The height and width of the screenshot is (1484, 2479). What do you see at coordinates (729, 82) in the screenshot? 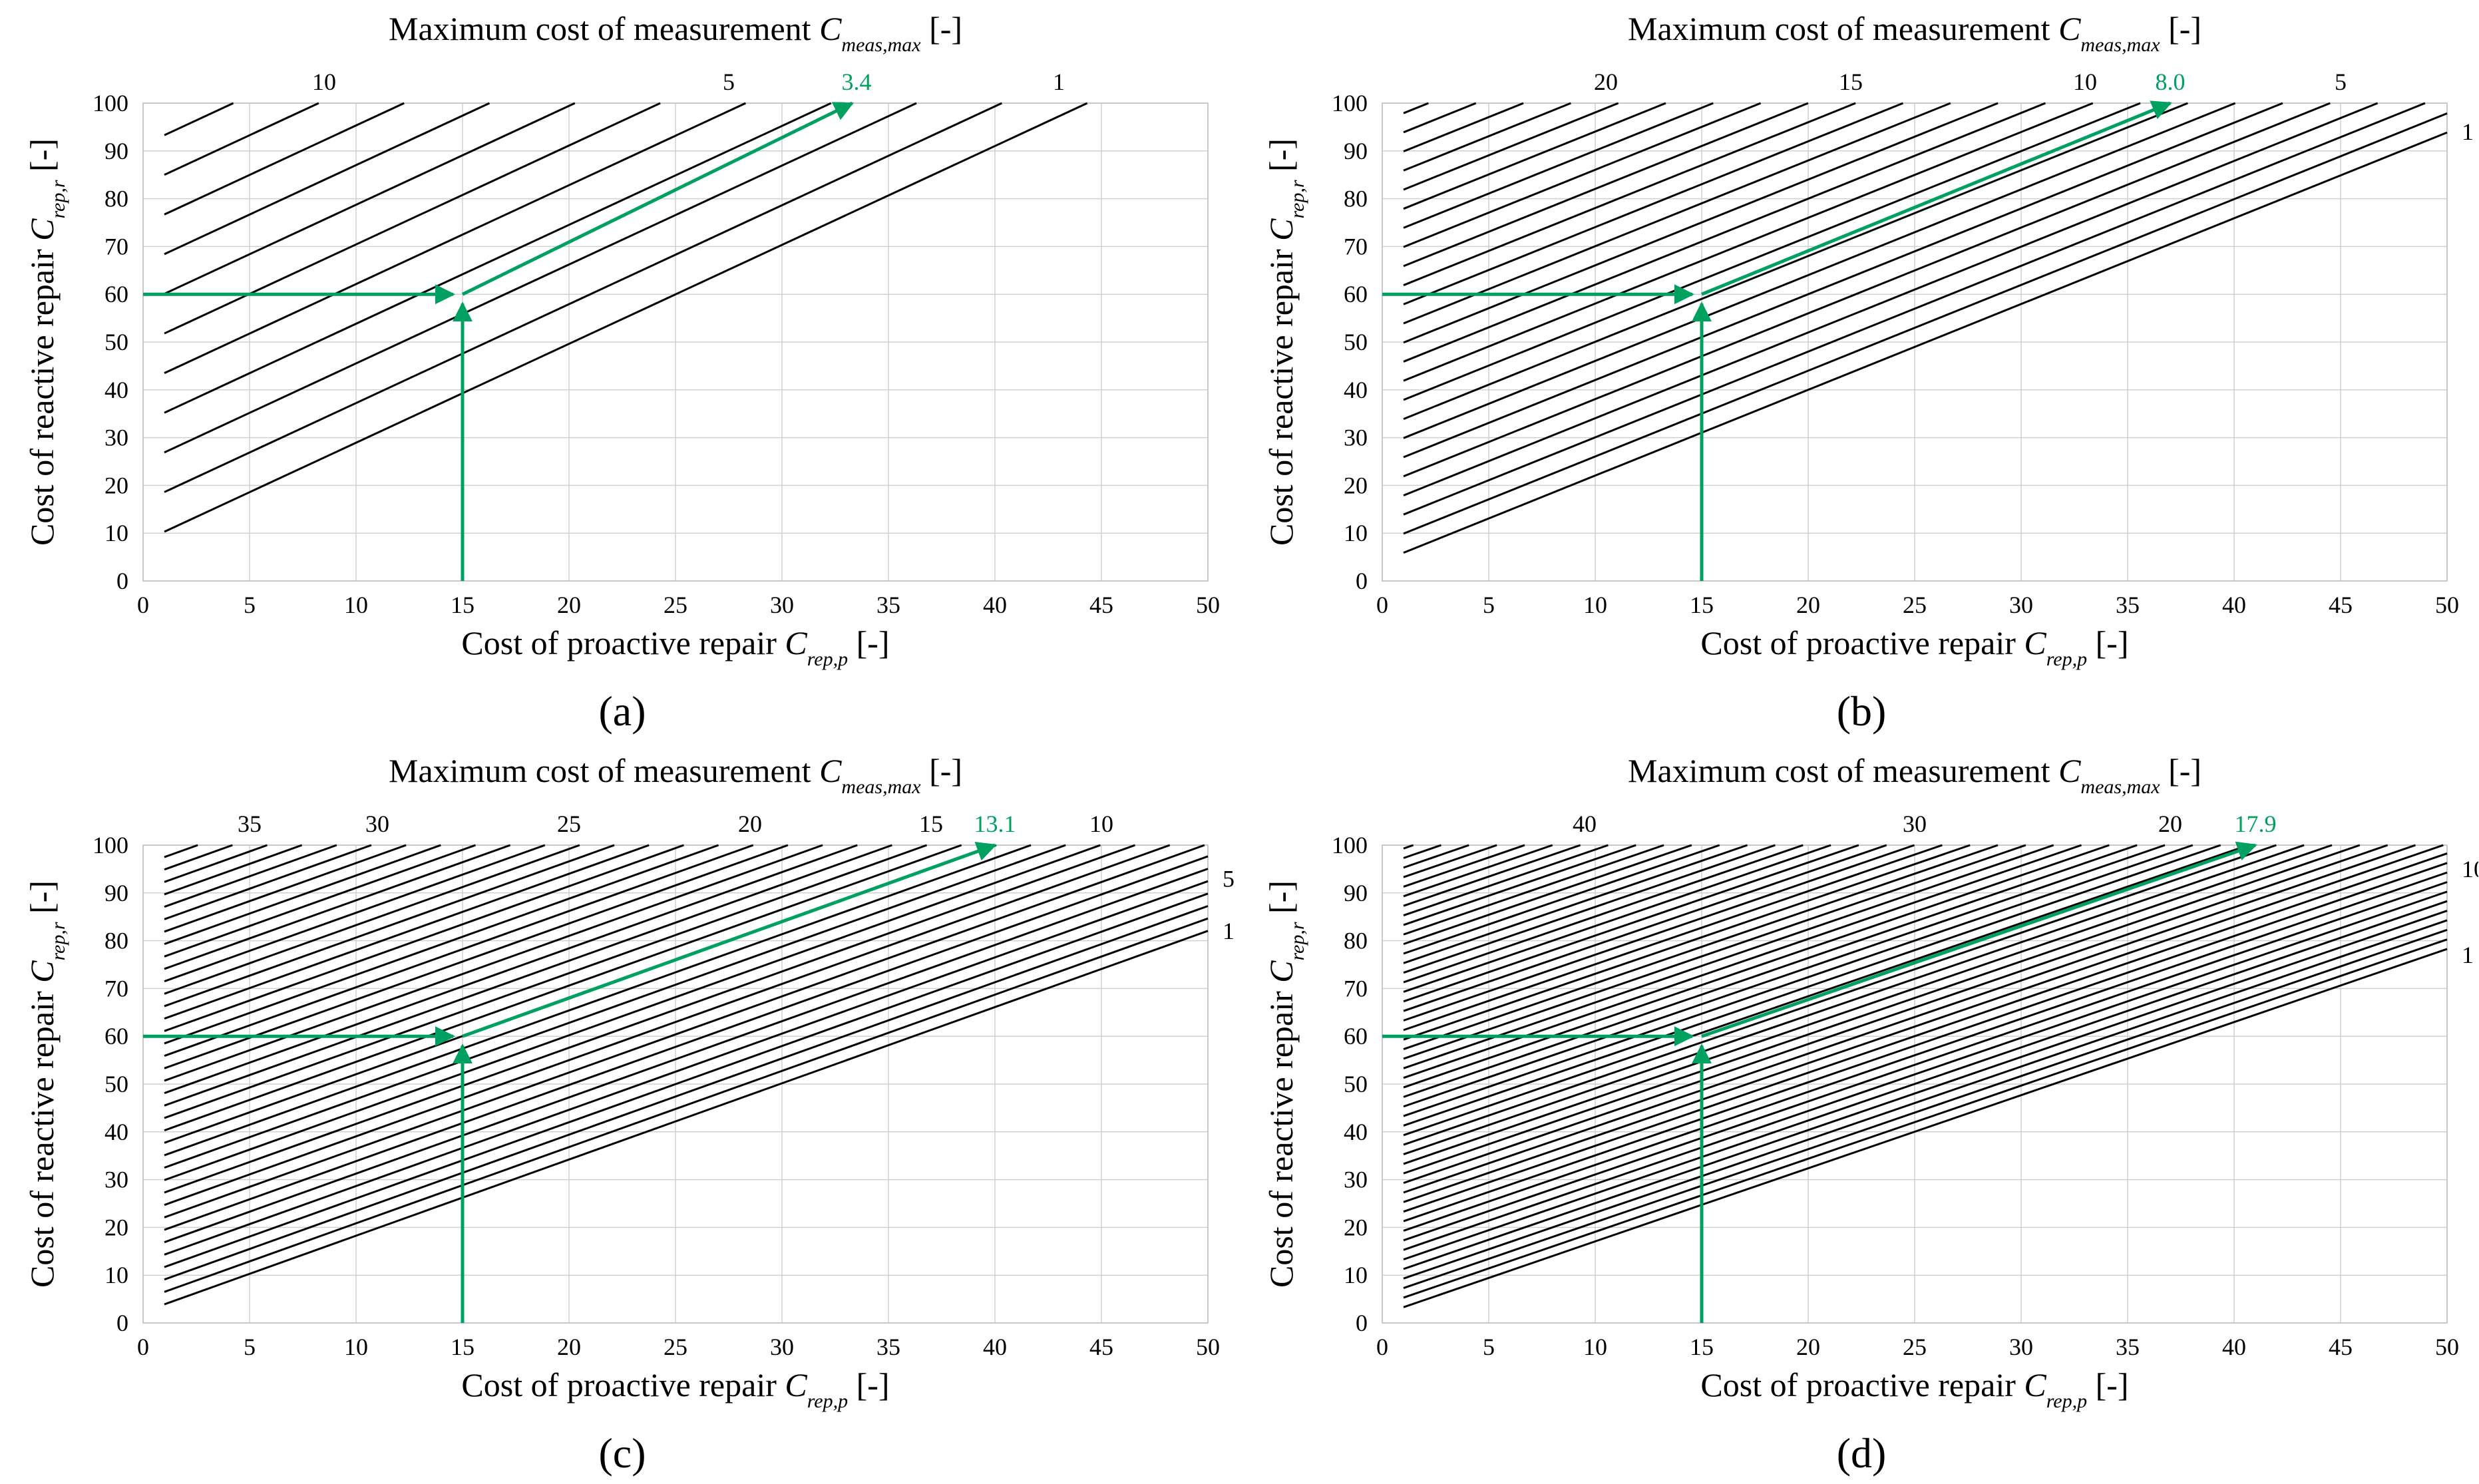
I see `top-tick-label: 5` at bounding box center [729, 82].